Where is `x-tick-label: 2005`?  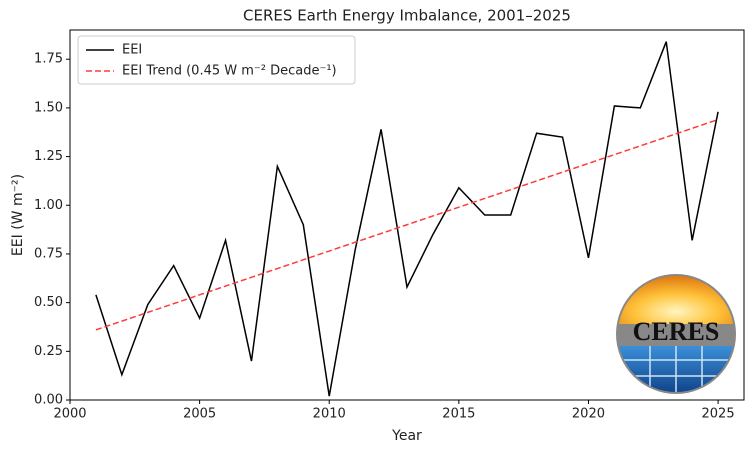
x-tick-label: 2005 is located at coordinates (199, 414).